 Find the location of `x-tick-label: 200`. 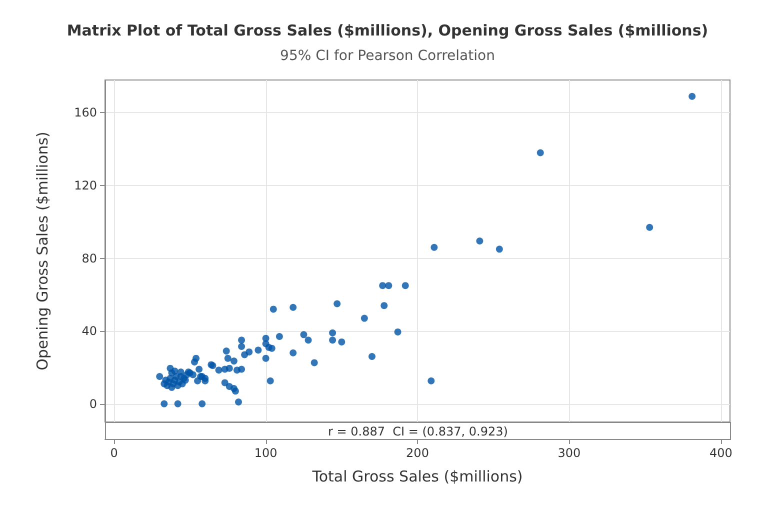

x-tick-label: 200 is located at coordinates (417, 453).